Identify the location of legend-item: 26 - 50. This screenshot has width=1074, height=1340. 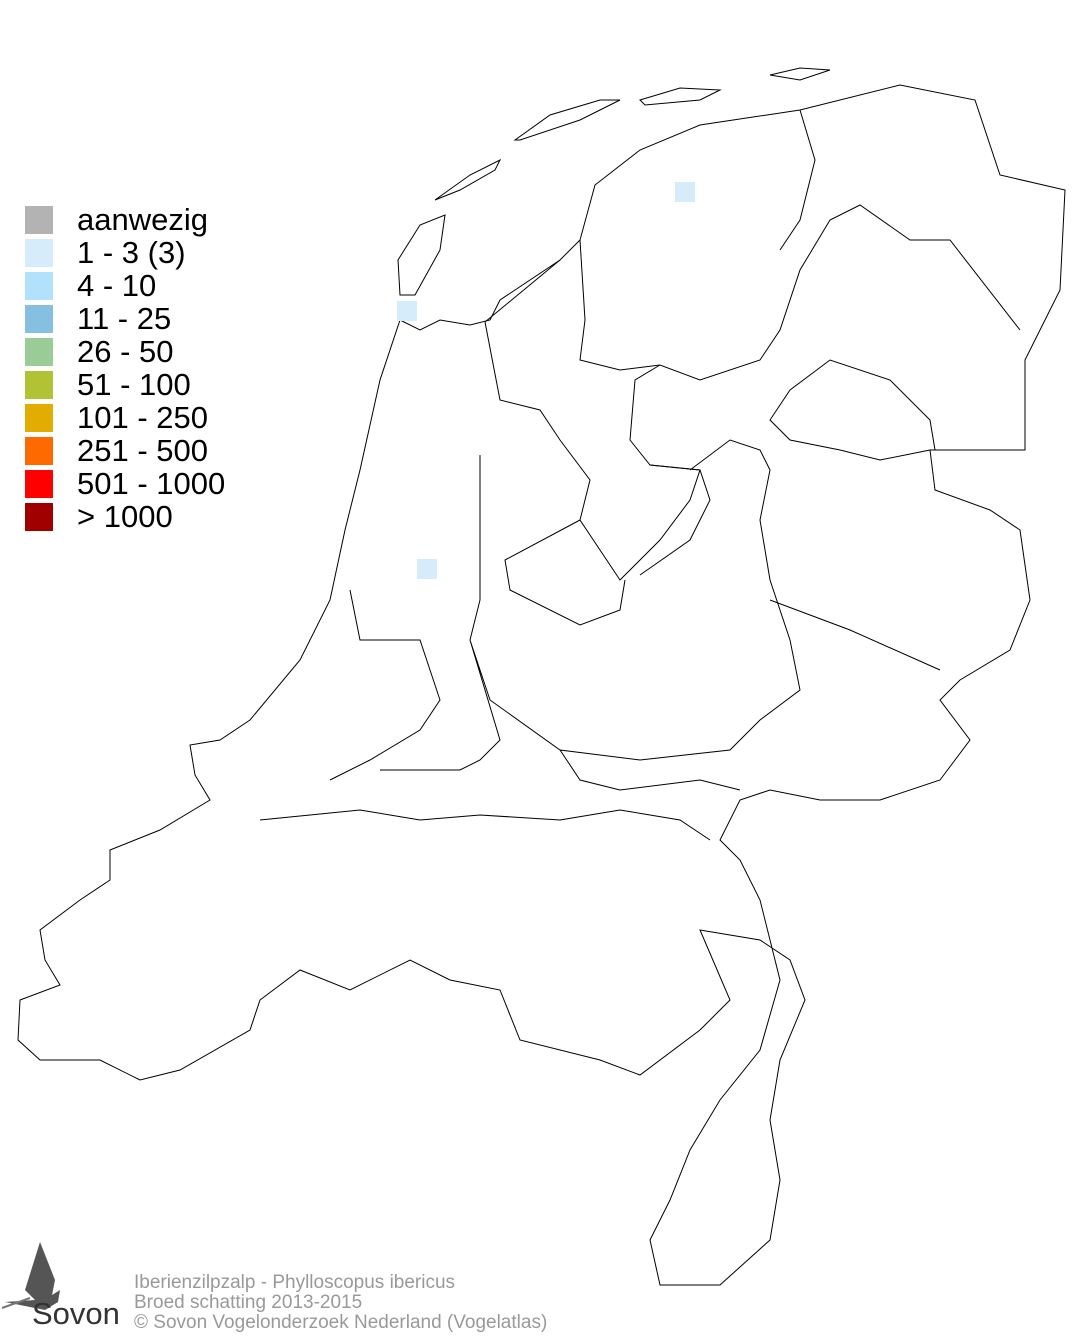
(125, 351).